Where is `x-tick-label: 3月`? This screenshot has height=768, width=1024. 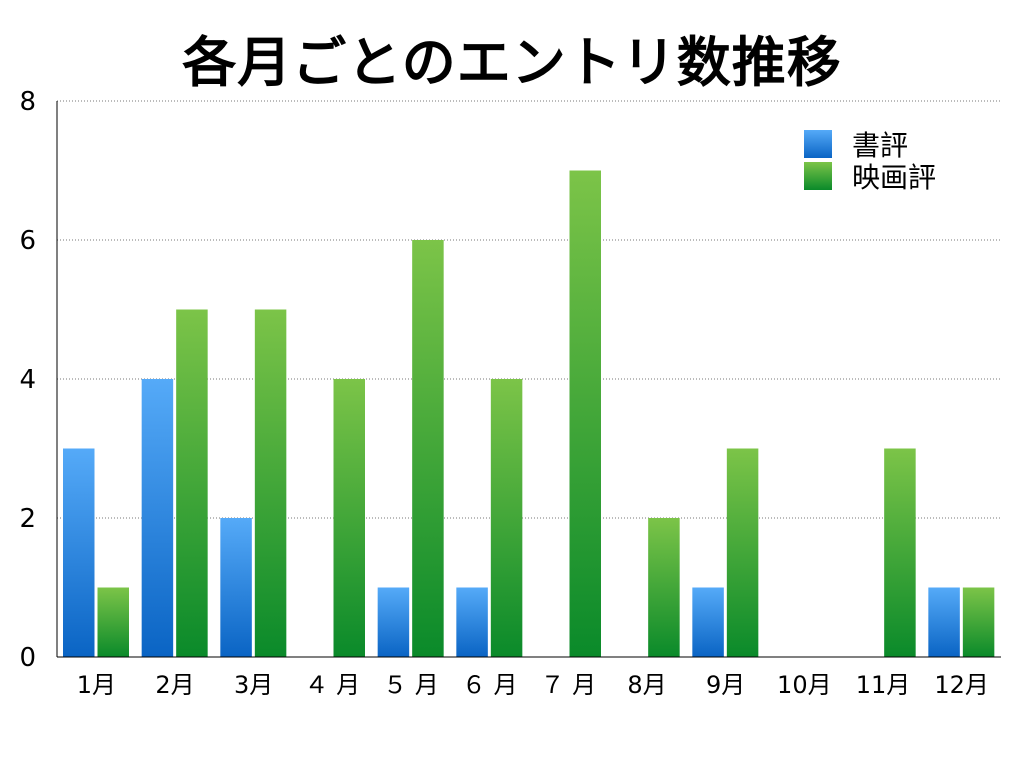 x-tick-label: 3月 is located at coordinates (253, 685).